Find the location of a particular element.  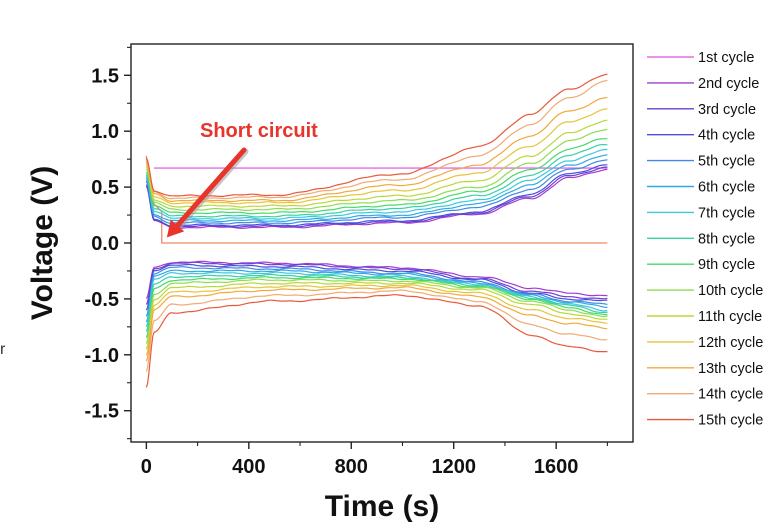

legend-entry: 8th cycle is located at coordinates (701, 239).